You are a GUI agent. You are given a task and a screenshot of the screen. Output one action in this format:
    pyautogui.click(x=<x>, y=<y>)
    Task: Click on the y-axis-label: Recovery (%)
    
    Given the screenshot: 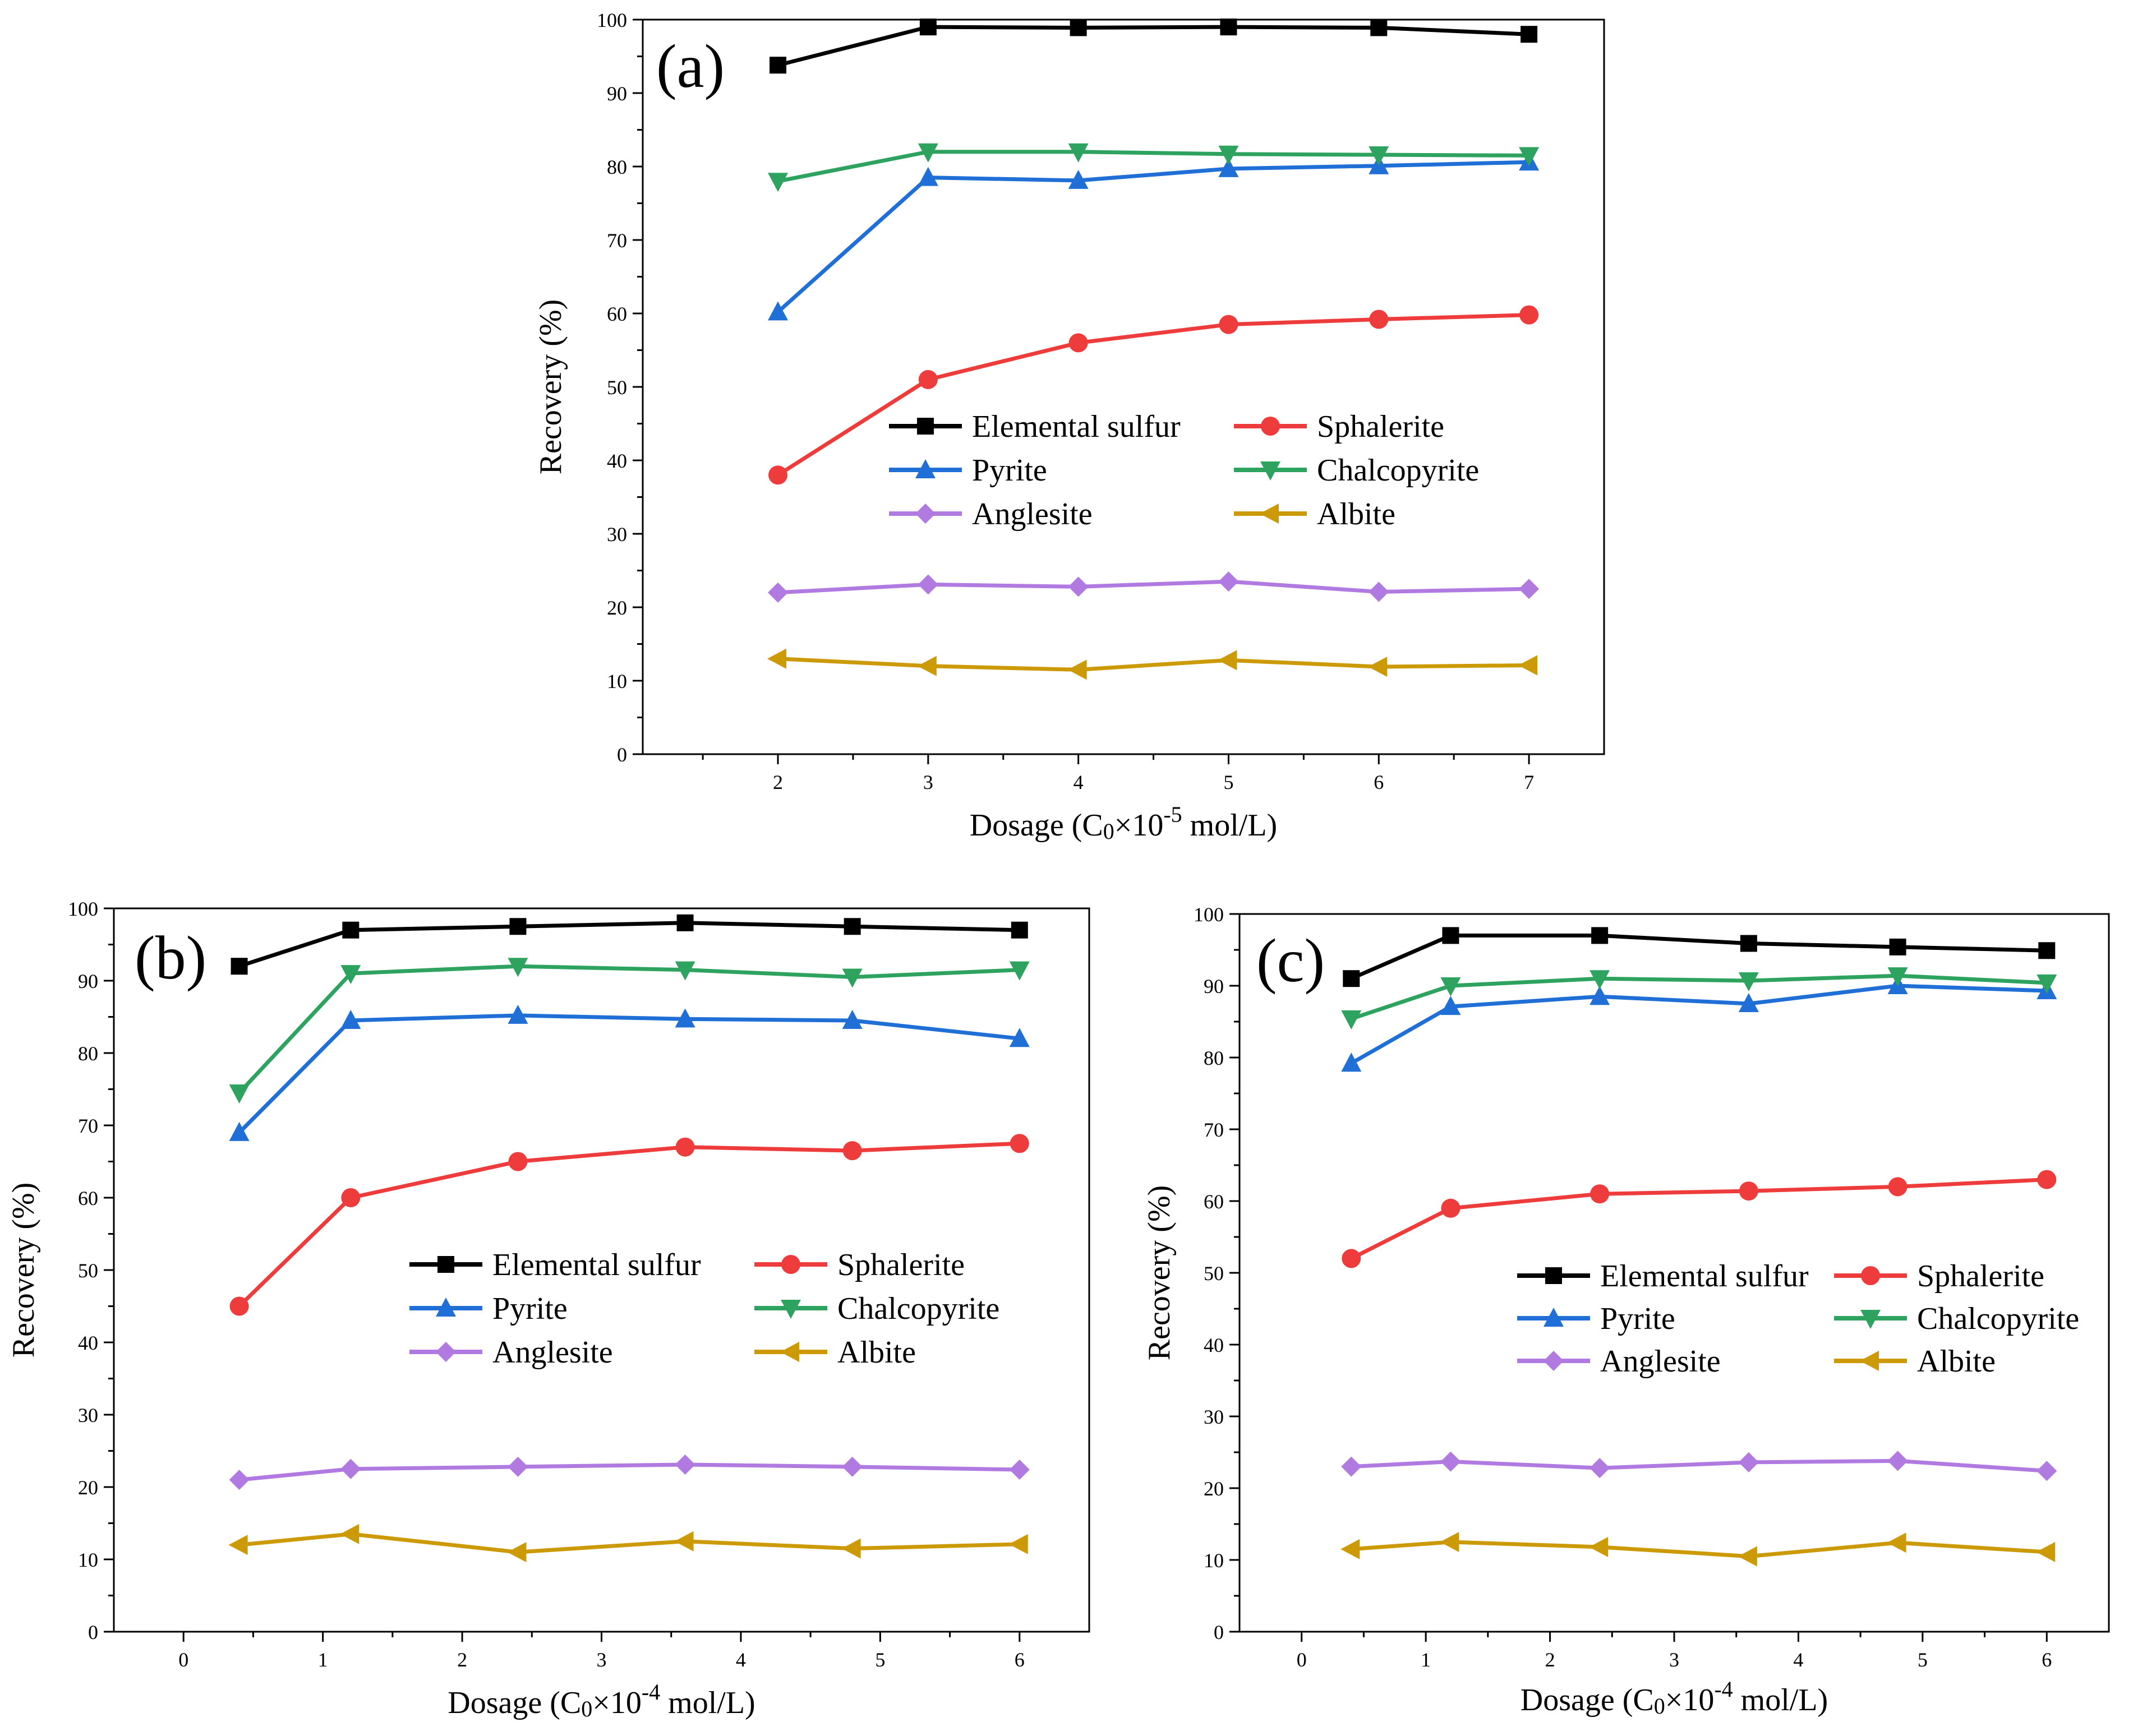 What is the action you would take?
    pyautogui.click(x=1159, y=1273)
    